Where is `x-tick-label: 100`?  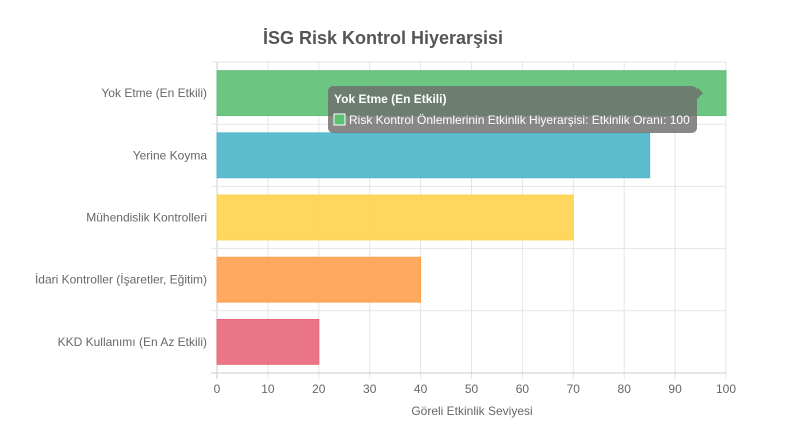
x-tick-label: 100 is located at coordinates (726, 389).